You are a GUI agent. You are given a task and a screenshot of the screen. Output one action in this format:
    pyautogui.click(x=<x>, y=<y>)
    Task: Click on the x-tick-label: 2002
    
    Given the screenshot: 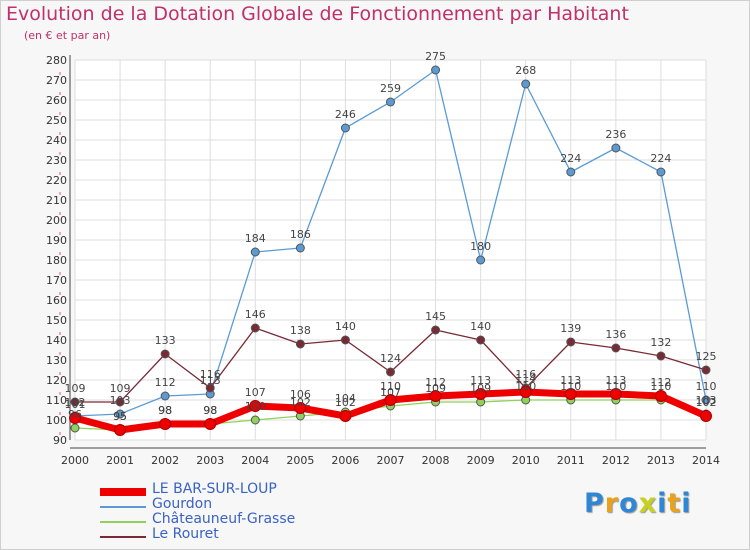 What is the action you would take?
    pyautogui.click(x=165, y=460)
    